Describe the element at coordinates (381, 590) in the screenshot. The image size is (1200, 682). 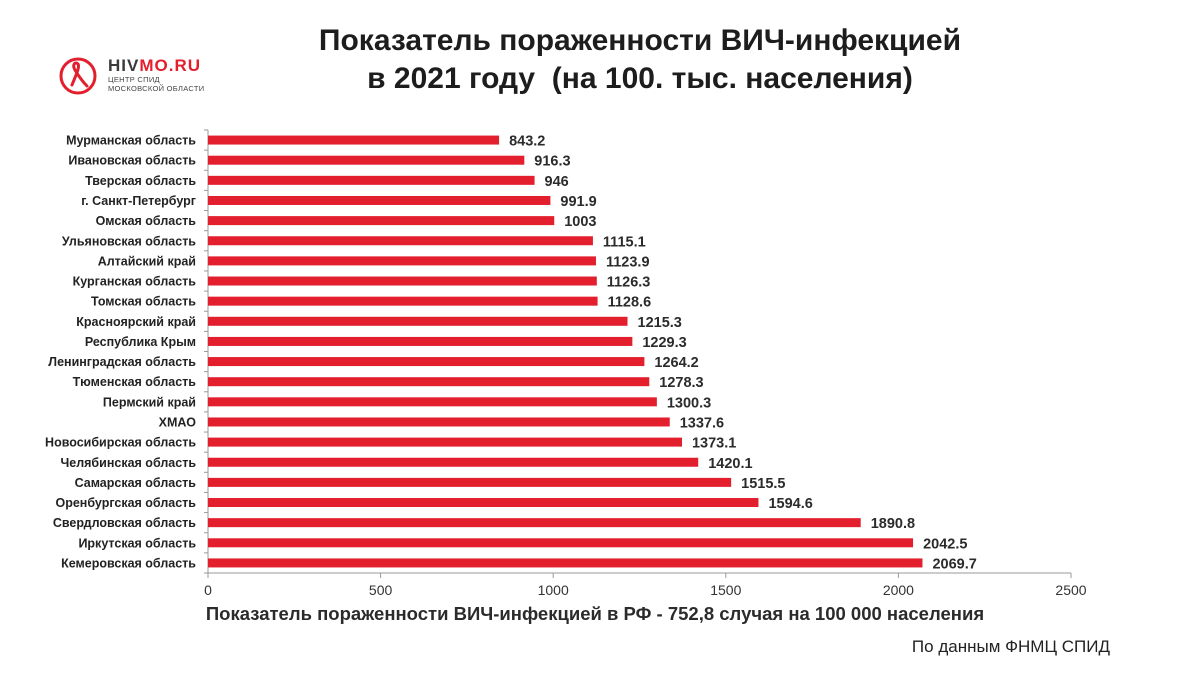
I see `x-tick-label: 500` at that location.